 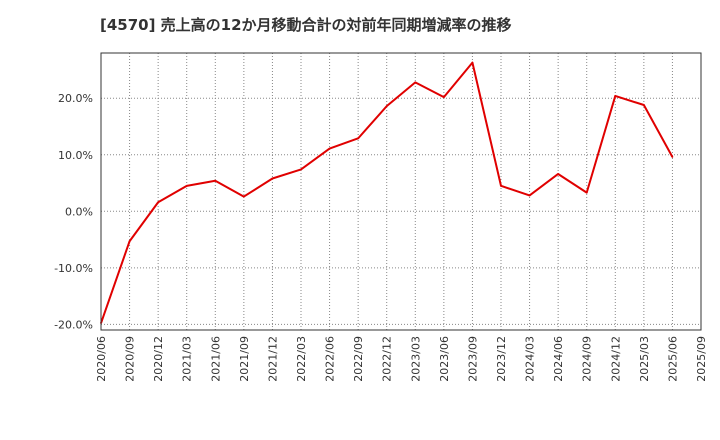 I want to click on x-tick-label: 2023/03, so click(x=415, y=359).